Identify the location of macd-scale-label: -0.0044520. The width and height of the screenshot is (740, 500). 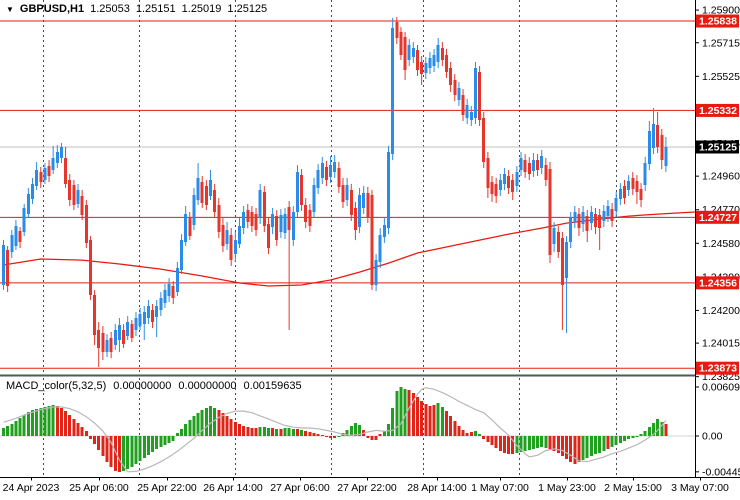
(721, 472).